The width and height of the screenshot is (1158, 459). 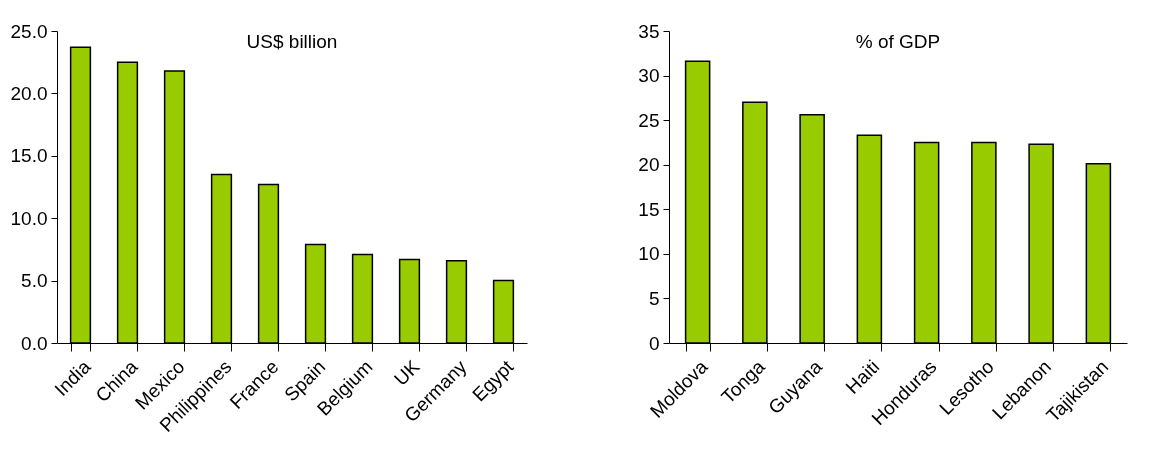 What do you see at coordinates (34, 281) in the screenshot?
I see `y-tick-label: 5.0` at bounding box center [34, 281].